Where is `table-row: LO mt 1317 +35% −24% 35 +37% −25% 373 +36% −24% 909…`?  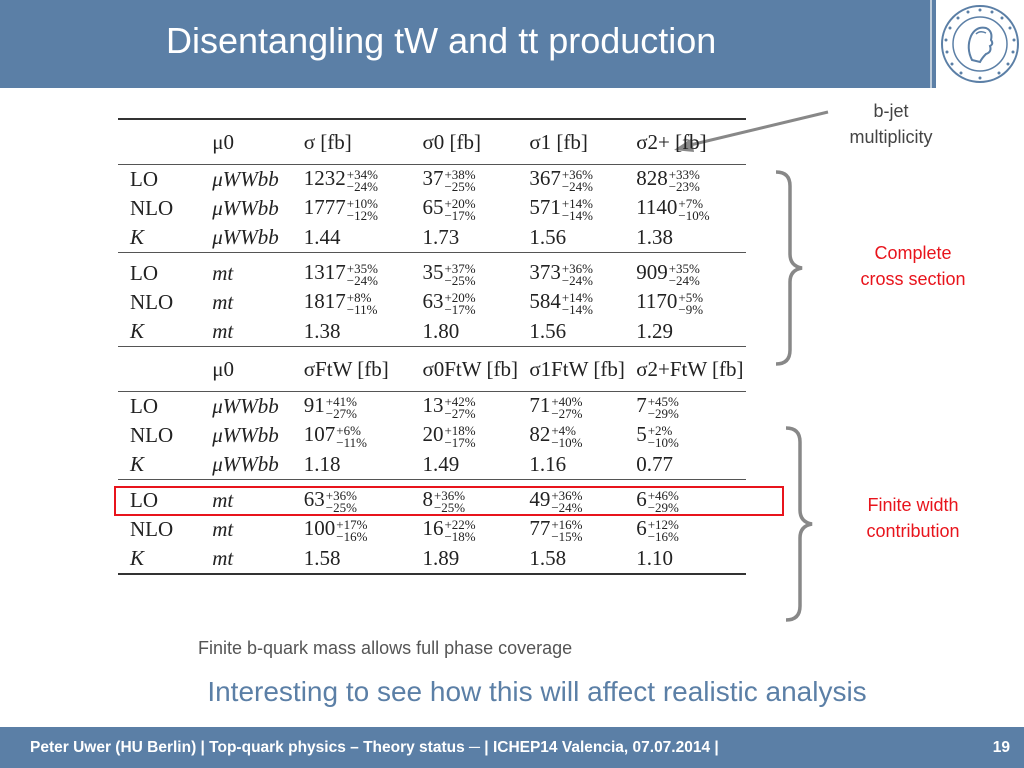 table-row: LO mt 1317 +35% −24% 35 +37% −25% 373 +36% −24% 909… is located at coordinates (432, 270).